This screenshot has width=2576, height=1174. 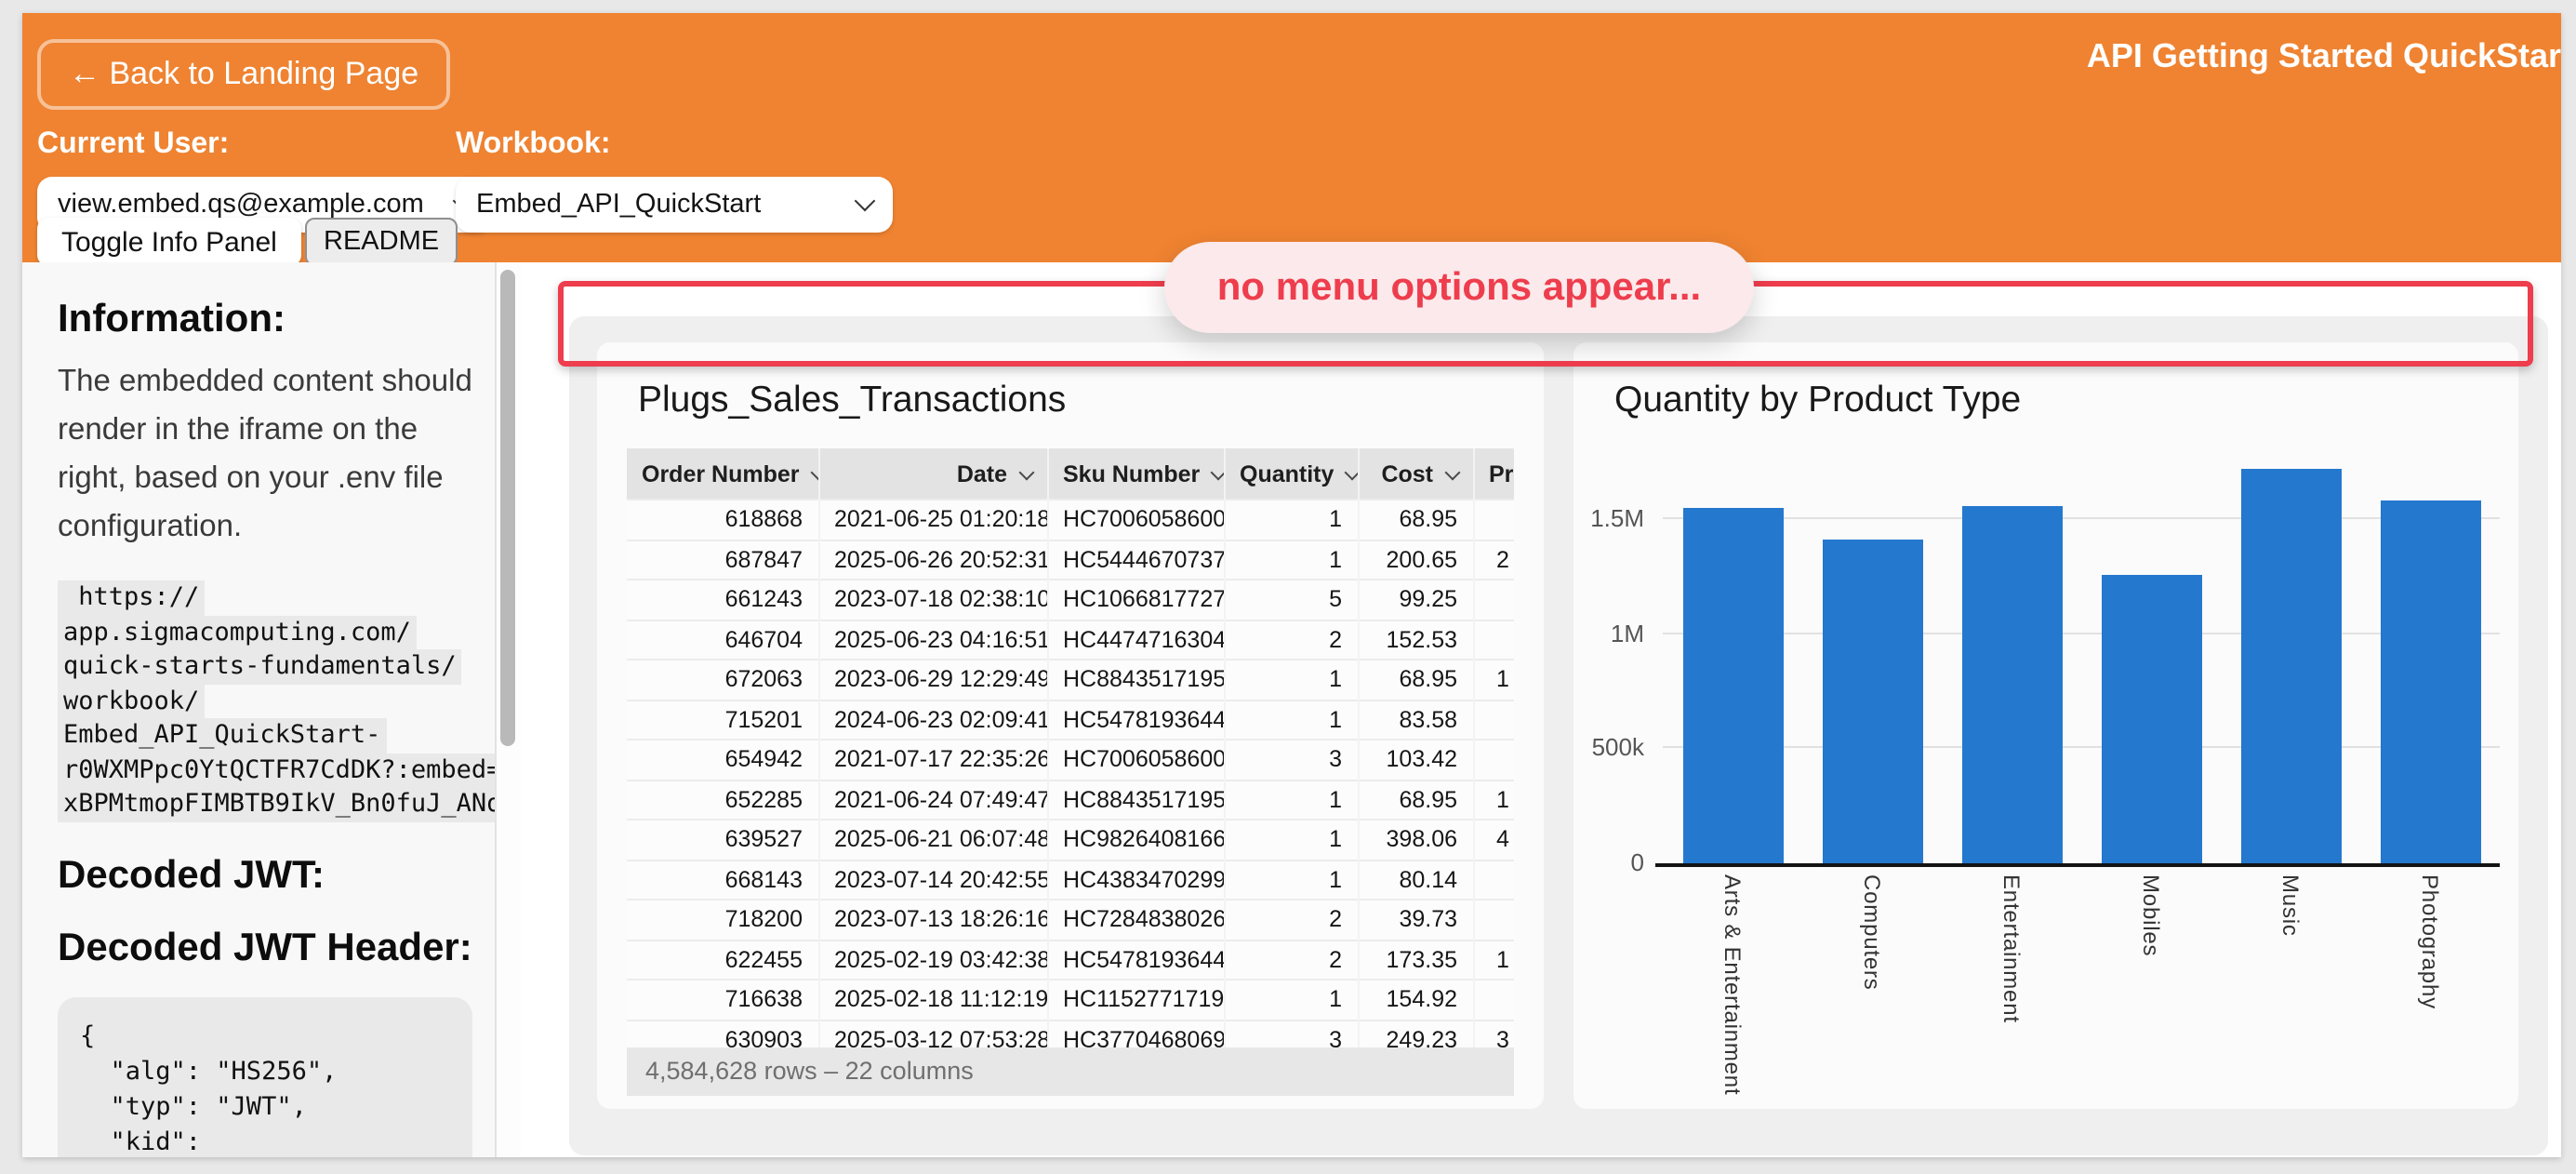 What do you see at coordinates (1135, 474) in the screenshot?
I see `column-header-sku-number: Sku Number` at bounding box center [1135, 474].